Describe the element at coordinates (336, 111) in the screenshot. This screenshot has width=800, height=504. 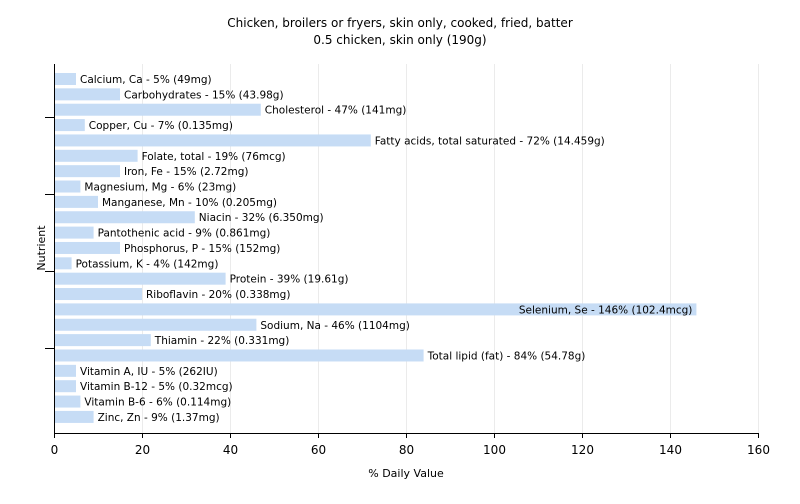
I see `bar-label: Cholesterol - 47% (141mg)` at that location.